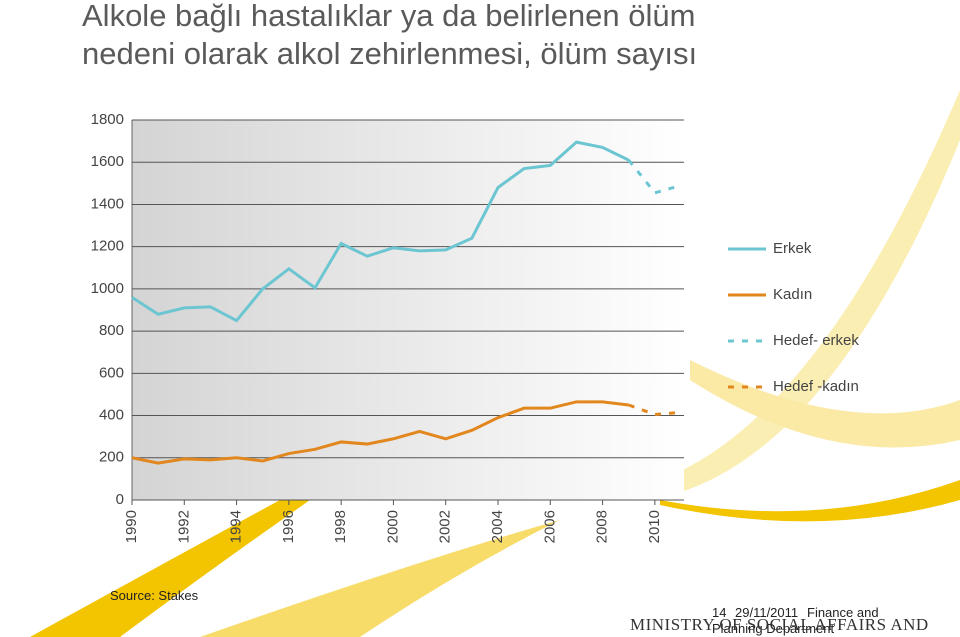  What do you see at coordinates (288, 526) in the screenshot?
I see `x-tick-label: 1996` at bounding box center [288, 526].